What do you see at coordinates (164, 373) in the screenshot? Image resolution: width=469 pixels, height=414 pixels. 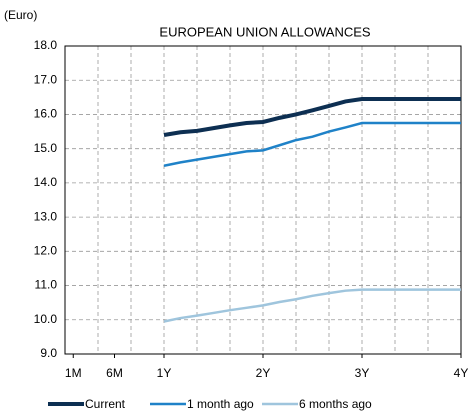 I see `x-tick-label: 1Y` at bounding box center [164, 373].